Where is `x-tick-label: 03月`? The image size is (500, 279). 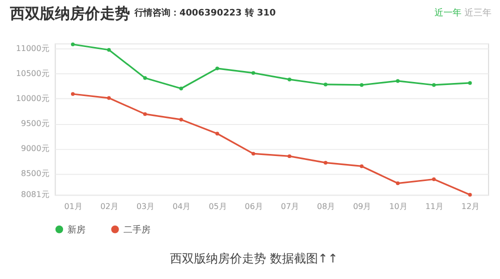
x-tick-label: 03月 is located at coordinates (145, 207).